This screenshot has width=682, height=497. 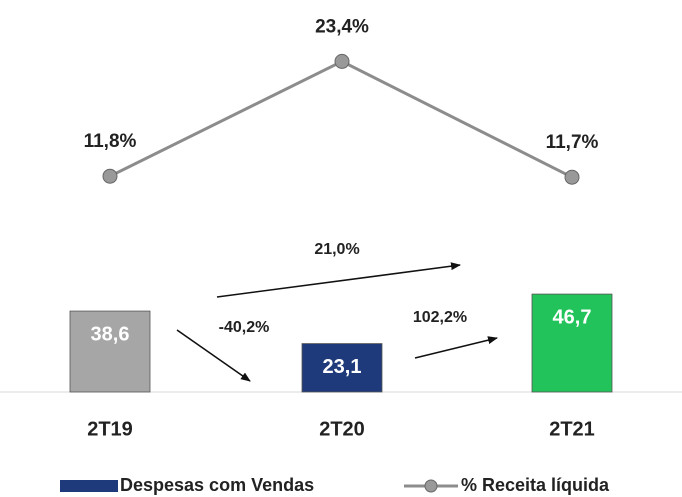 What do you see at coordinates (336, 249) in the screenshot?
I see `annotation: 21,0%` at bounding box center [336, 249].